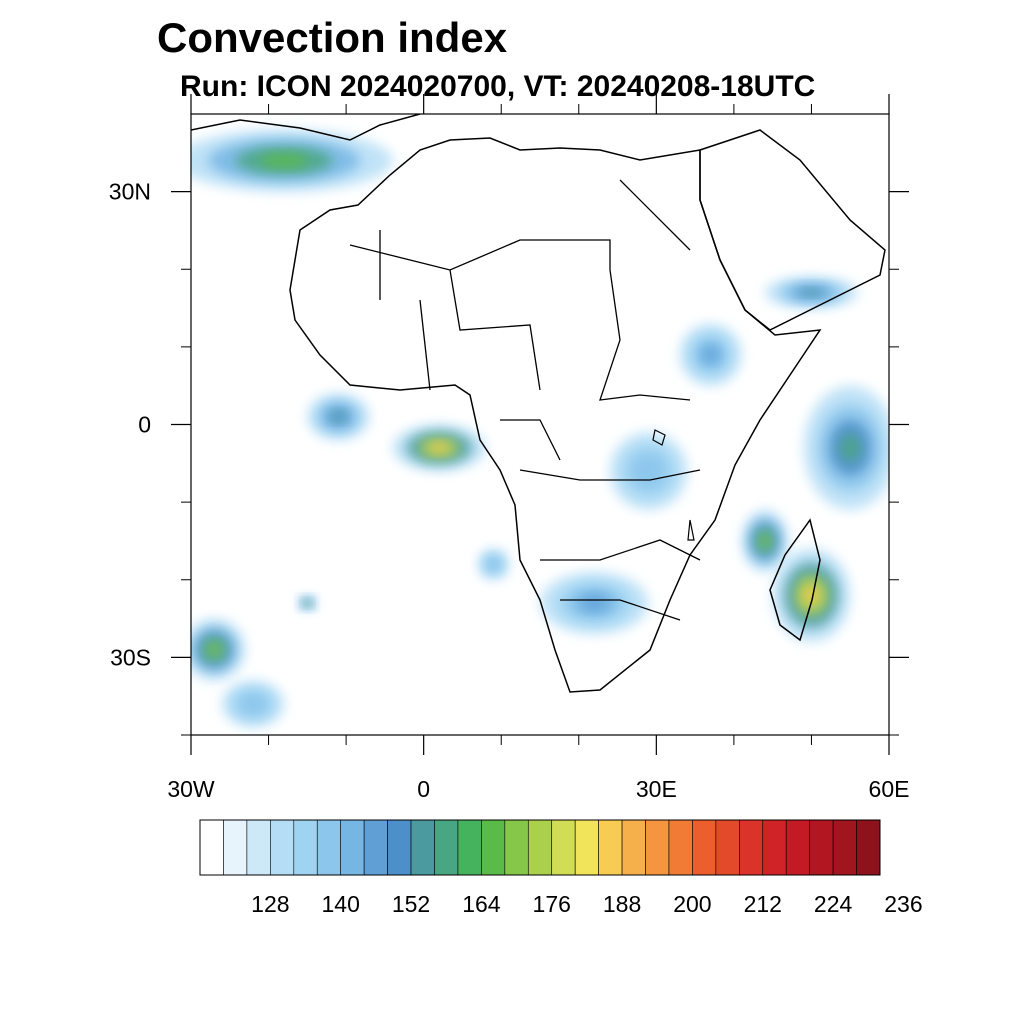 The height and width of the screenshot is (1024, 1024). I want to click on convection-area-south-atlantic-west, so click(218, 649).